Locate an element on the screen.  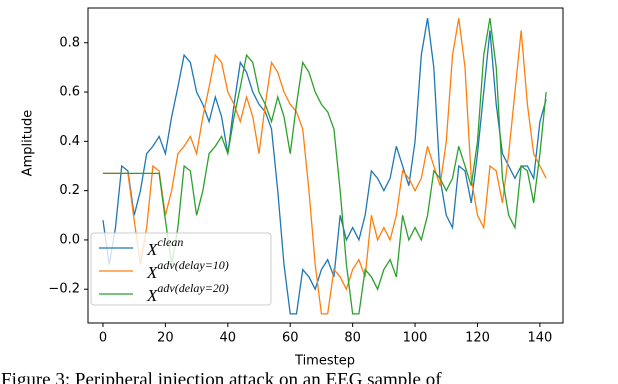
legend-label: Xadv(delay=10) is located at coordinates (187, 270).